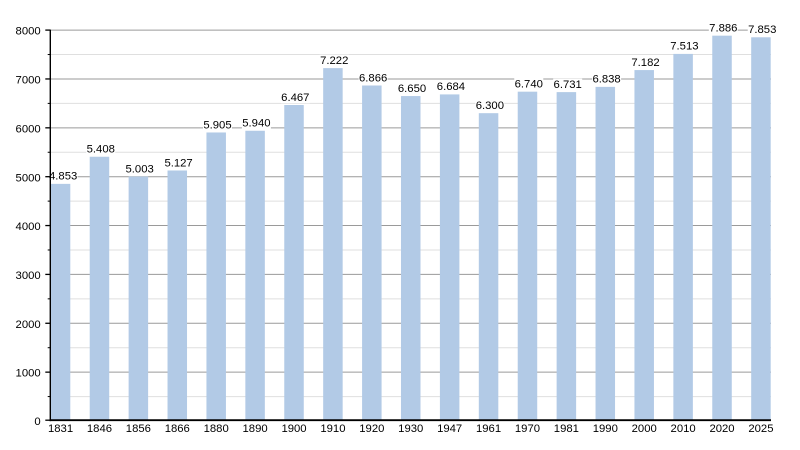 Image resolution: width=800 pixels, height=450 pixels. I want to click on svg-text: 1866, so click(177, 429).